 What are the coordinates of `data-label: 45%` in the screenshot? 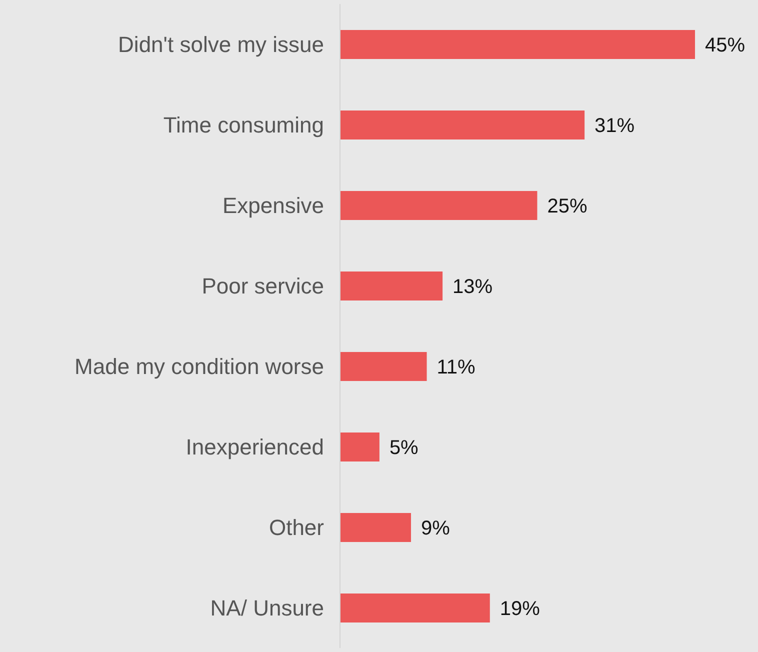 It's located at (725, 45).